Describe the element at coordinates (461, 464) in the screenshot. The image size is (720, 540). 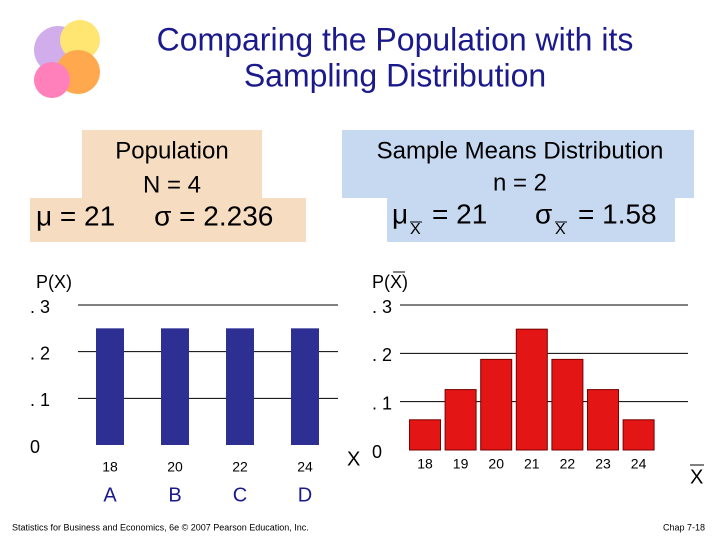
I see `x-tick-label: 19` at that location.